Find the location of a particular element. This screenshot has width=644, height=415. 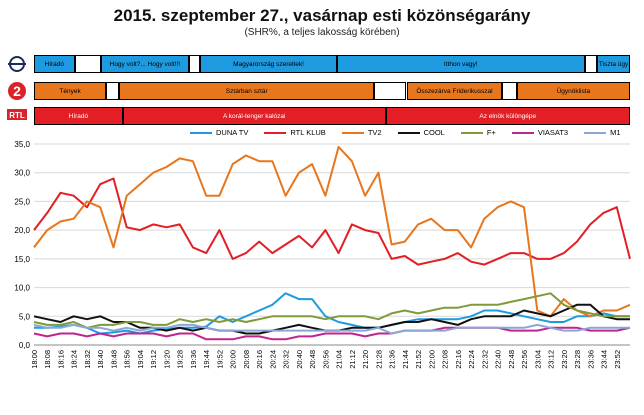

x-tick-label: 23:28 is located at coordinates (577, 359).